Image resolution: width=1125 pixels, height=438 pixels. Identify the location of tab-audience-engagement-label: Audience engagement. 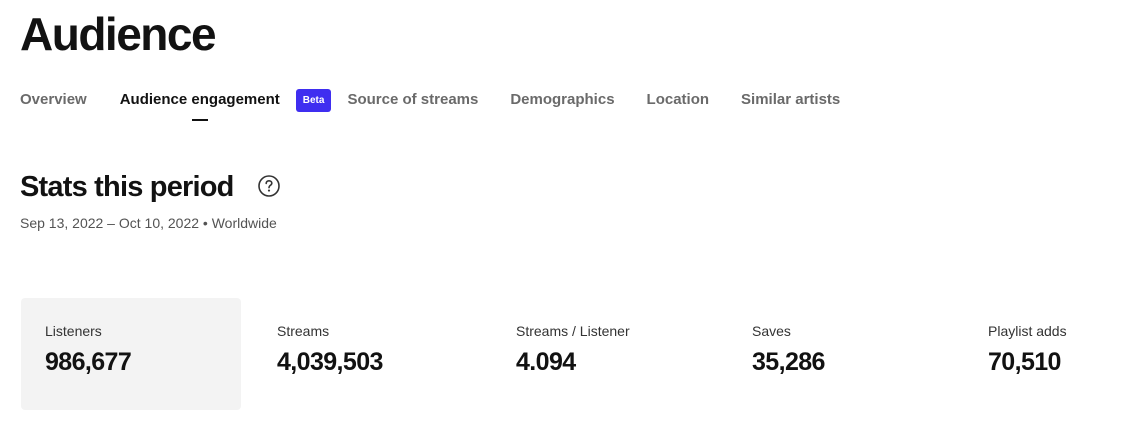
(199, 99).